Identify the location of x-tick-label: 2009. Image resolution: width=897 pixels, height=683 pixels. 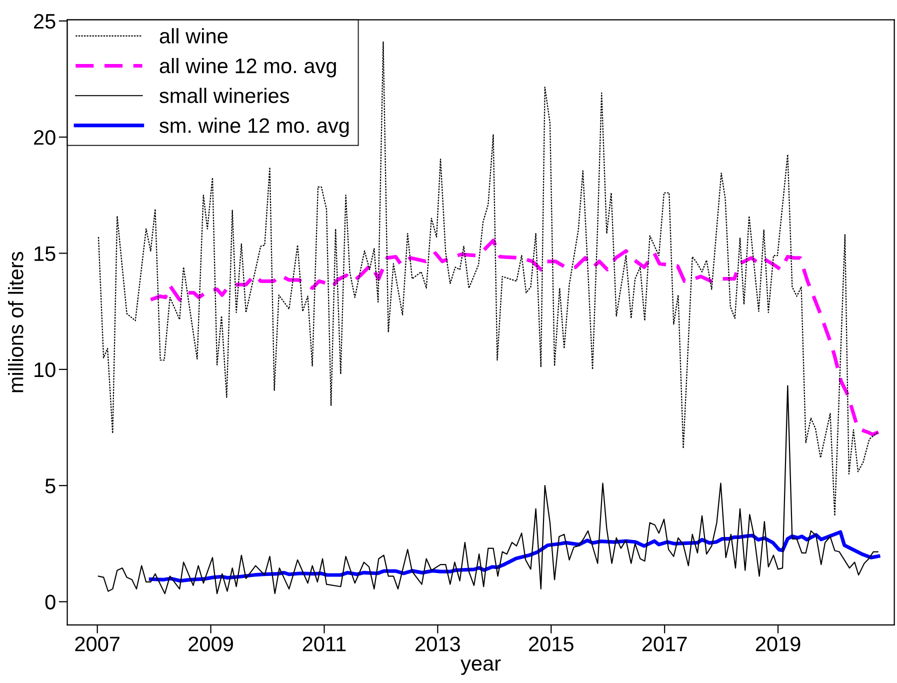
(210, 644).